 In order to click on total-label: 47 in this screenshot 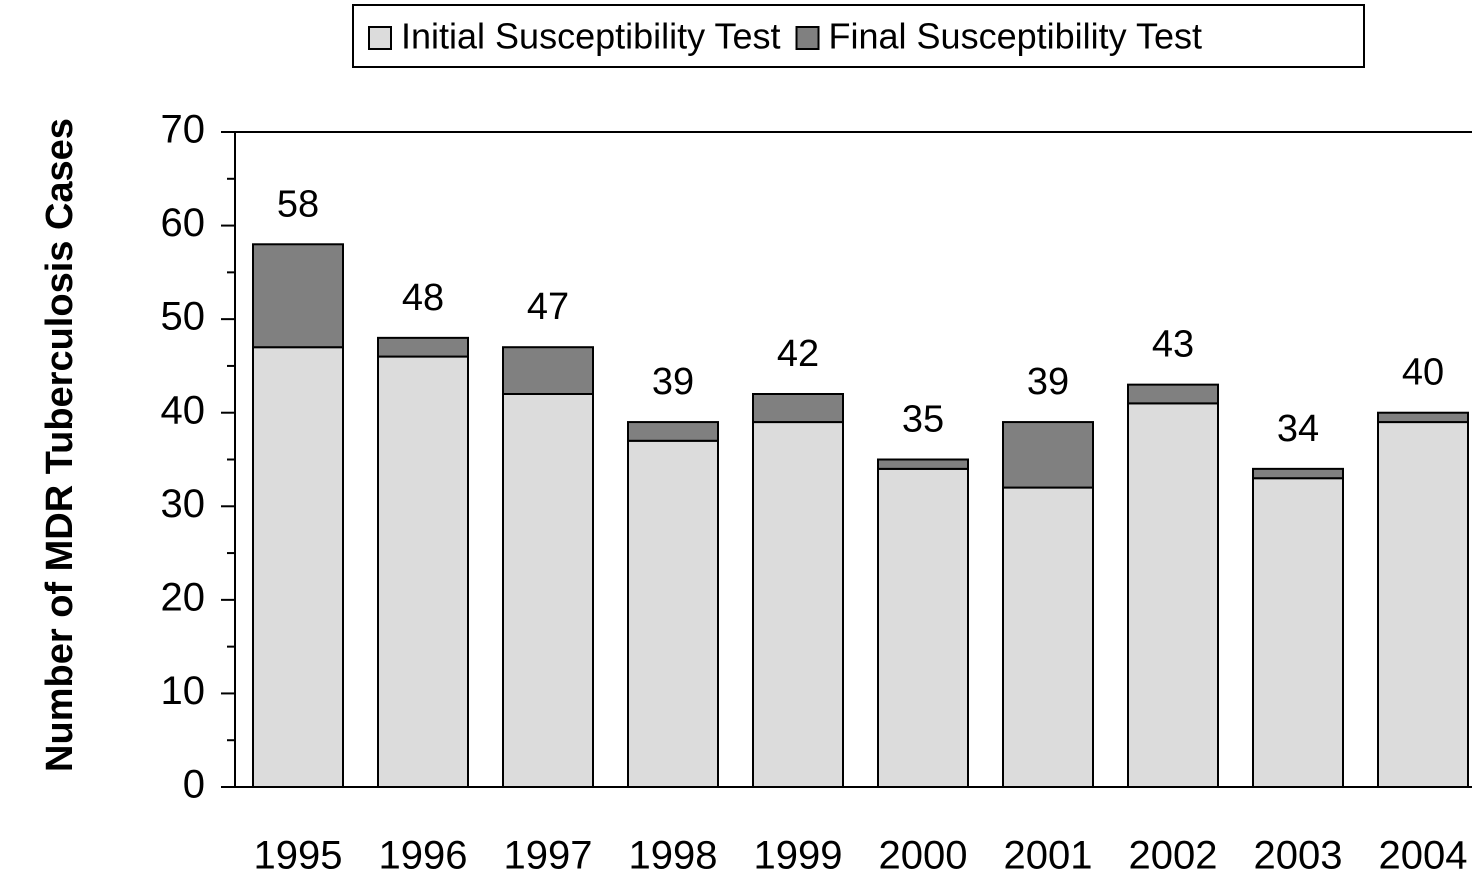, I will do `click(548, 307)`.